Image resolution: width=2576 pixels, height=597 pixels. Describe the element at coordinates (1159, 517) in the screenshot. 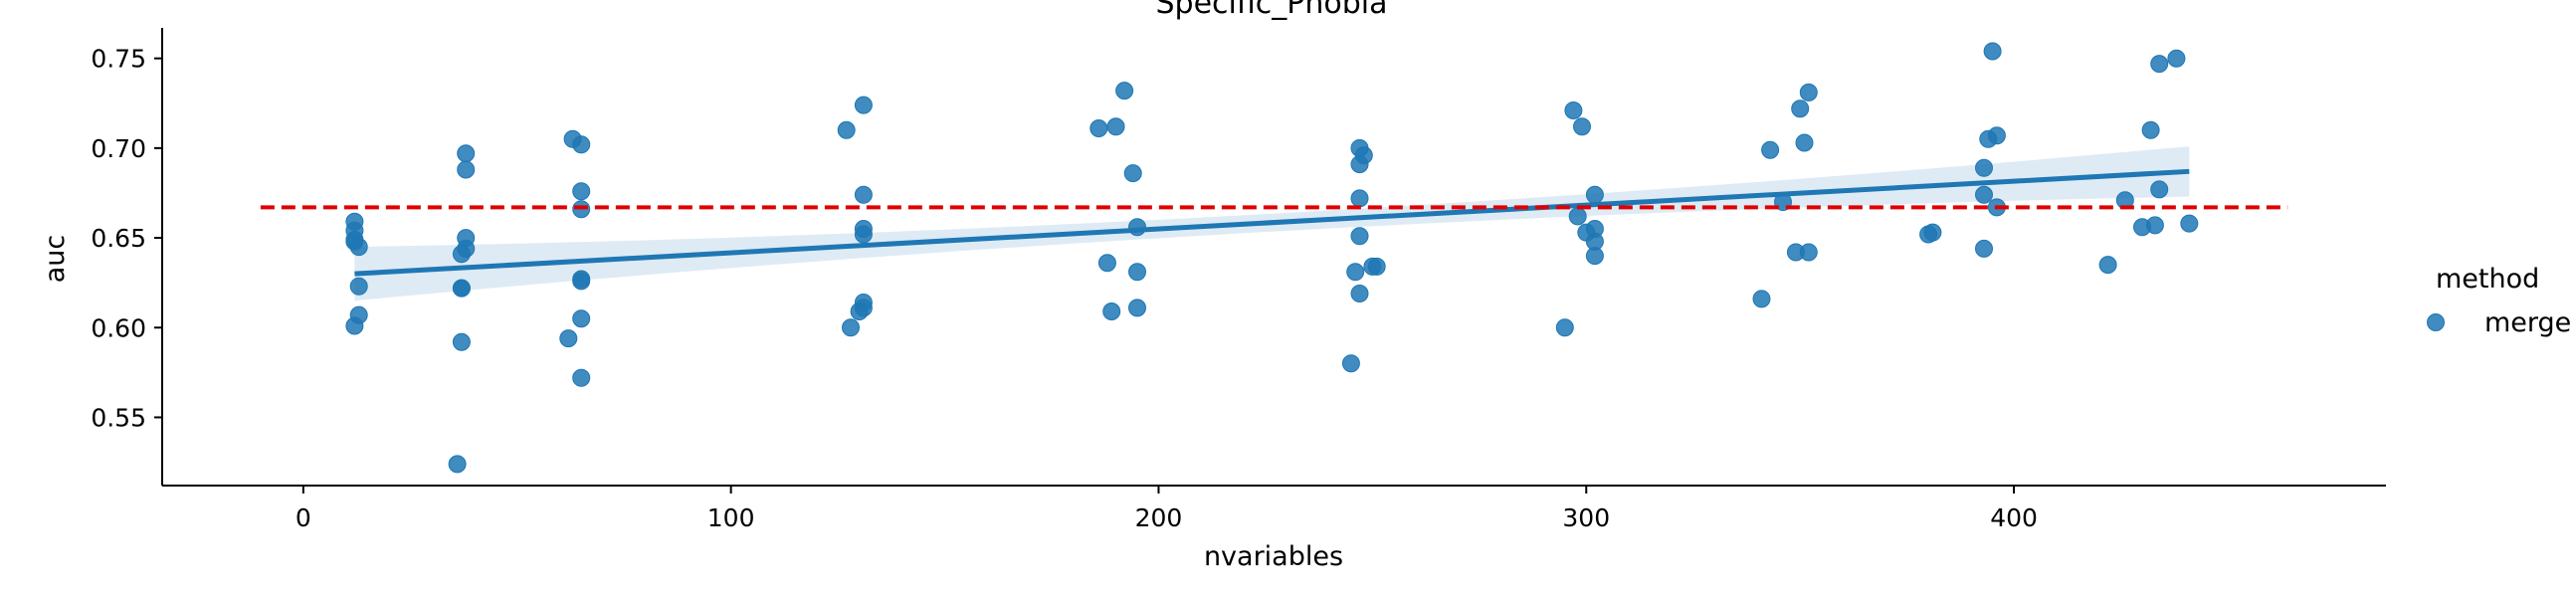

I see `x-tick-label: 200` at that location.